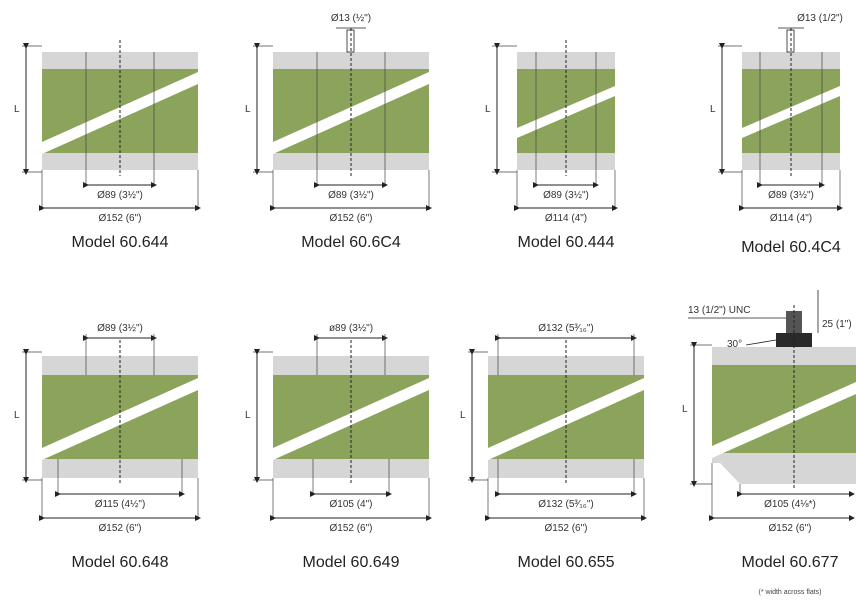 Image resolution: width=856 pixels, height=602 pixels. Describe the element at coordinates (790, 562) in the screenshot. I see `model-name: Model 60.677` at that location.